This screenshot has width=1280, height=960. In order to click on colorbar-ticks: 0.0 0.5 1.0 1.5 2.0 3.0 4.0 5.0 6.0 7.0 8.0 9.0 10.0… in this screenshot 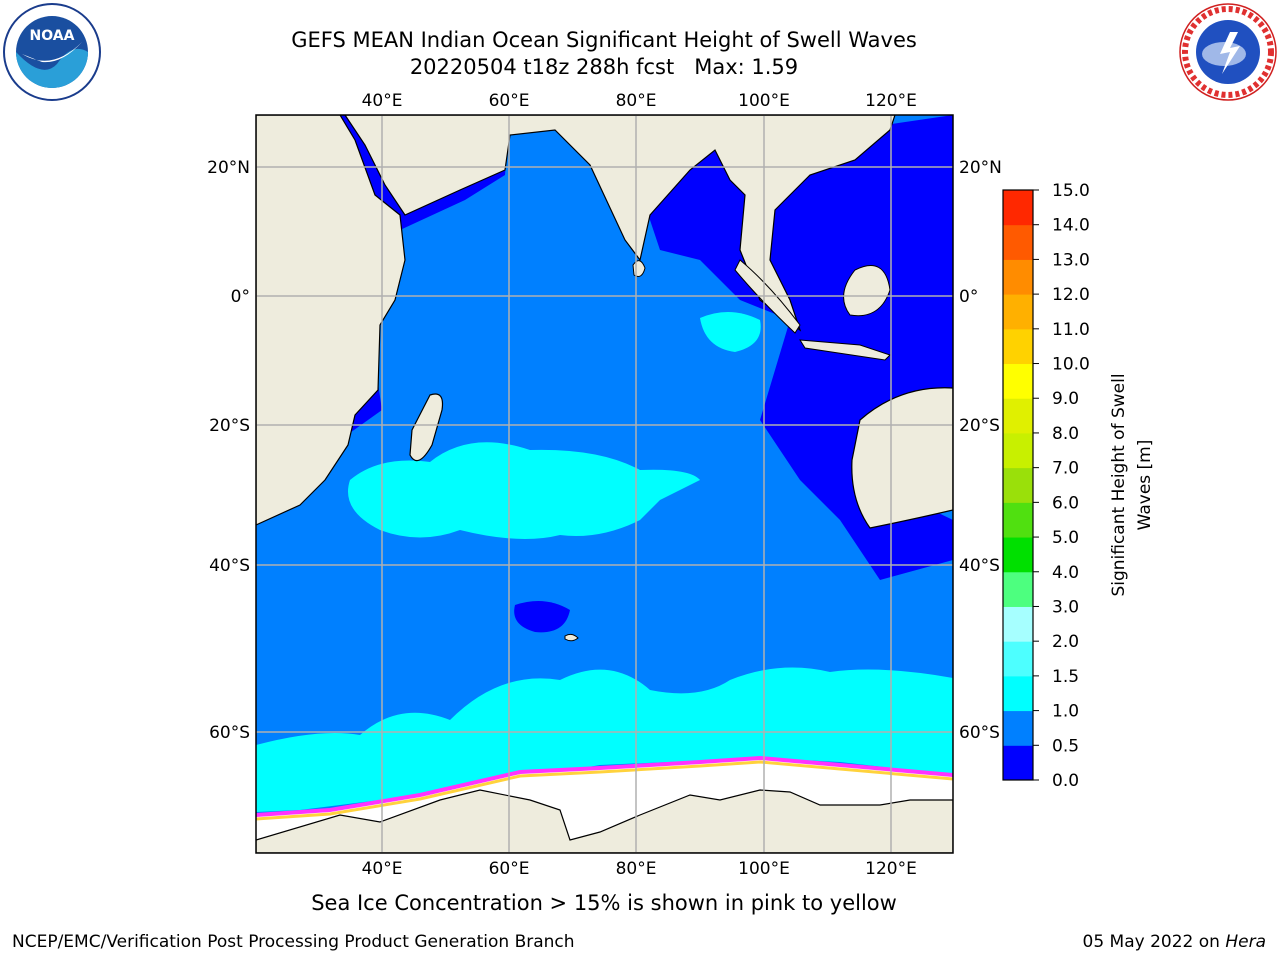, I will do `click(1061, 486)`.